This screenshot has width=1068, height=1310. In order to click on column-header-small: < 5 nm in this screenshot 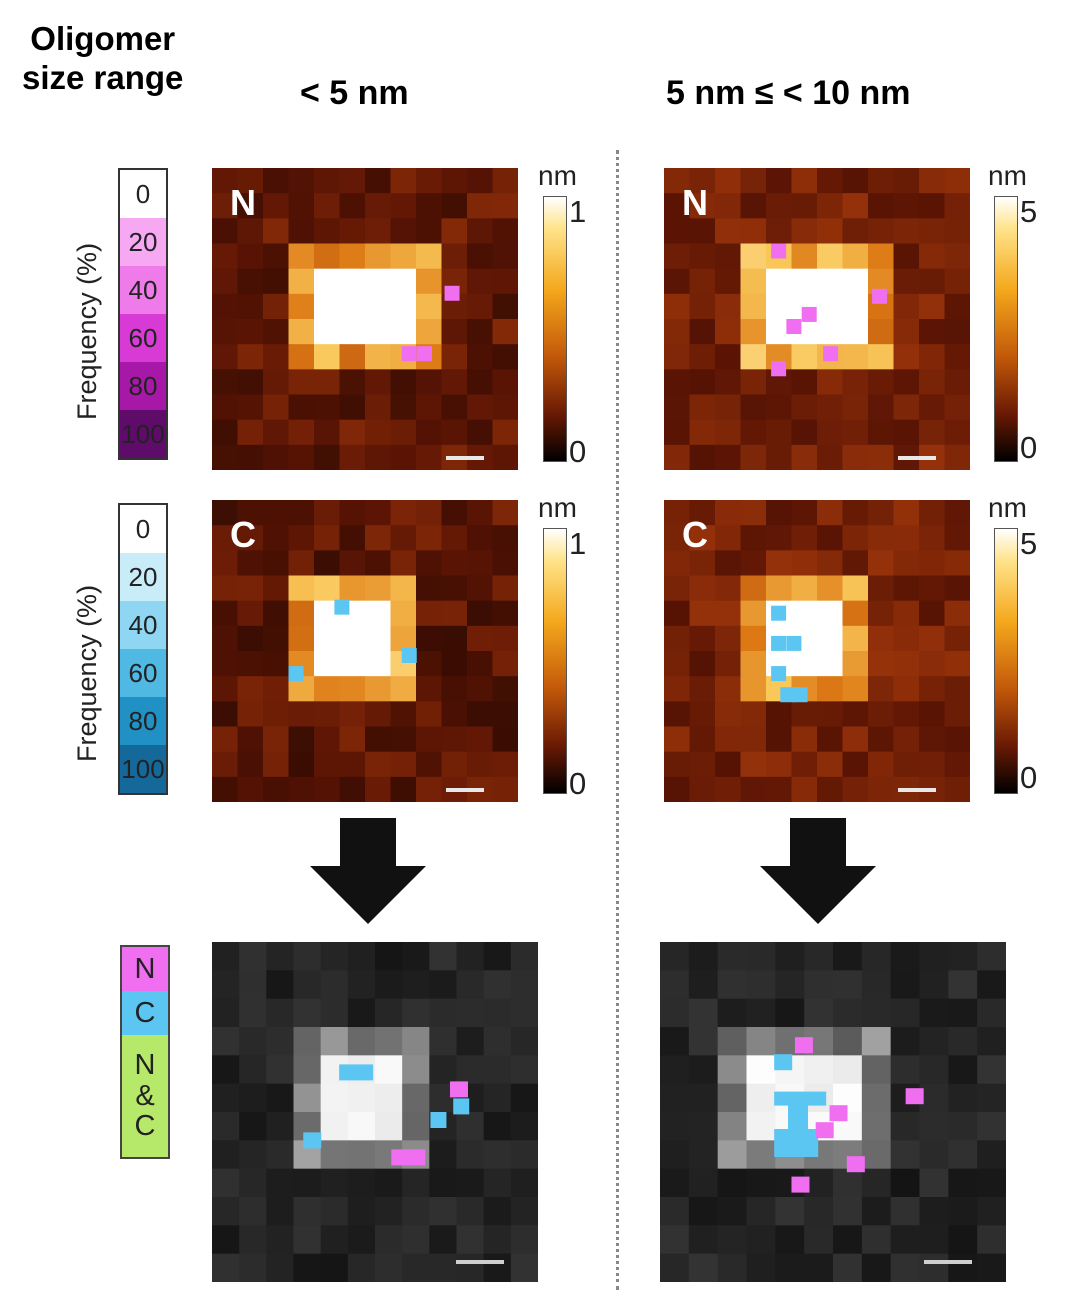, I will do `click(354, 93)`.